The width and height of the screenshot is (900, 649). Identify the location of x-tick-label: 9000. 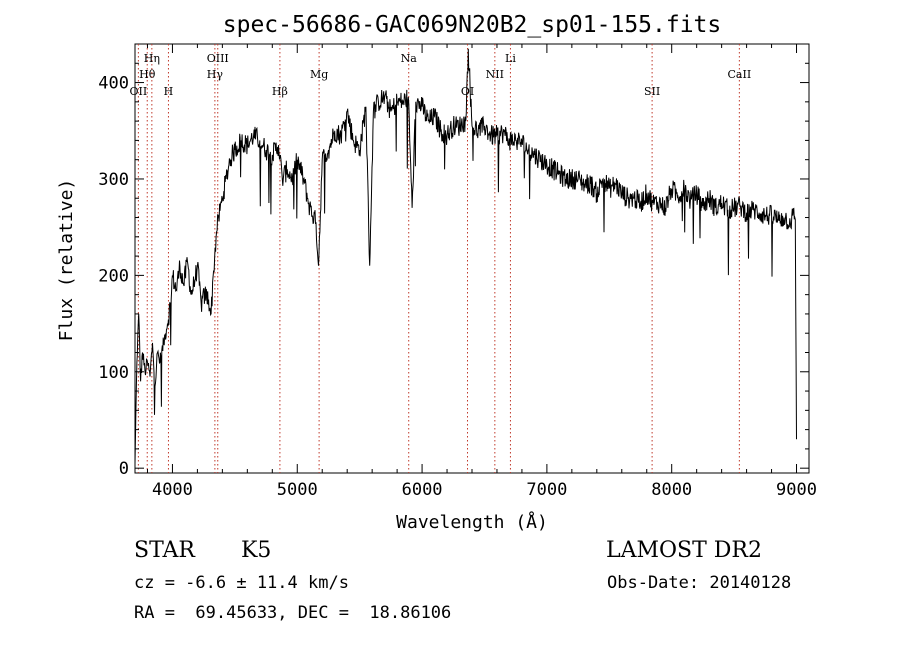
(796, 490).